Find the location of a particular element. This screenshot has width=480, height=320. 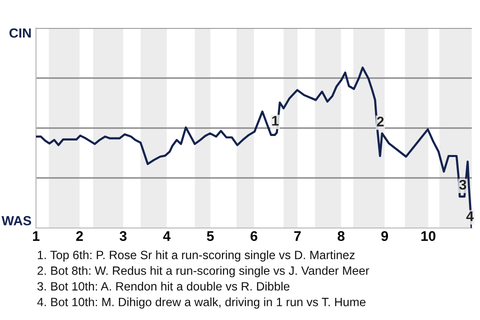

x-tick-label: 9 is located at coordinates (384, 236).